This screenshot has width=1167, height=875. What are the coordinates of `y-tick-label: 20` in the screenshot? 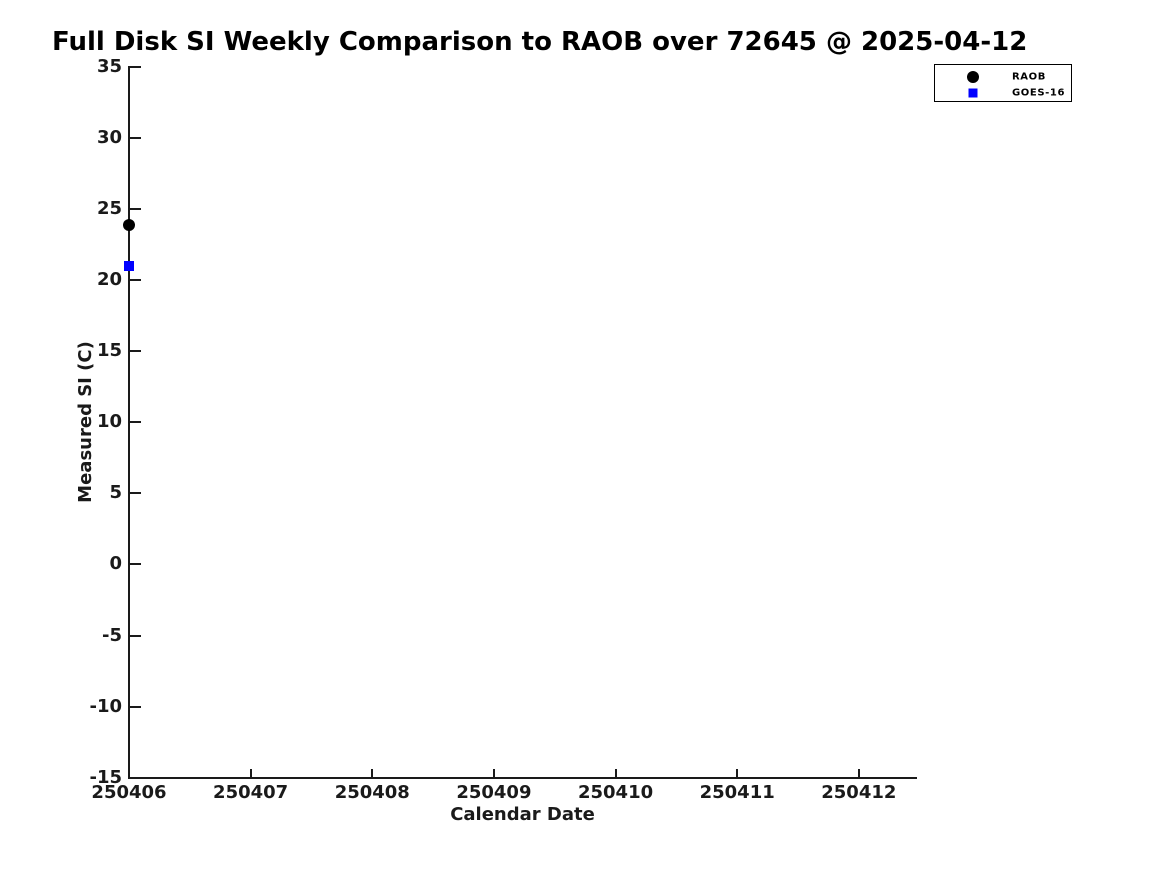 It's located at (109, 280).